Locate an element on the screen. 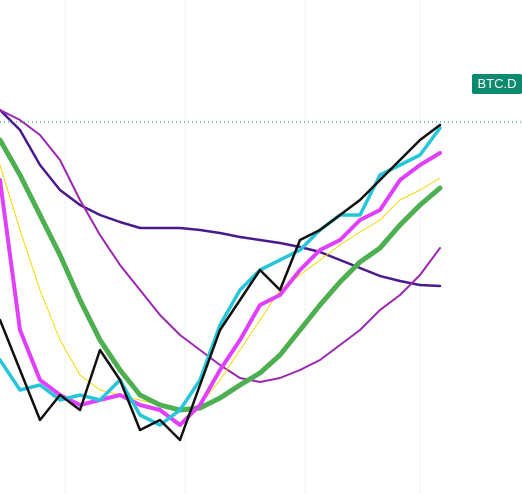 The width and height of the screenshot is (522, 494). symbol-label-box is located at coordinates (497, 84).